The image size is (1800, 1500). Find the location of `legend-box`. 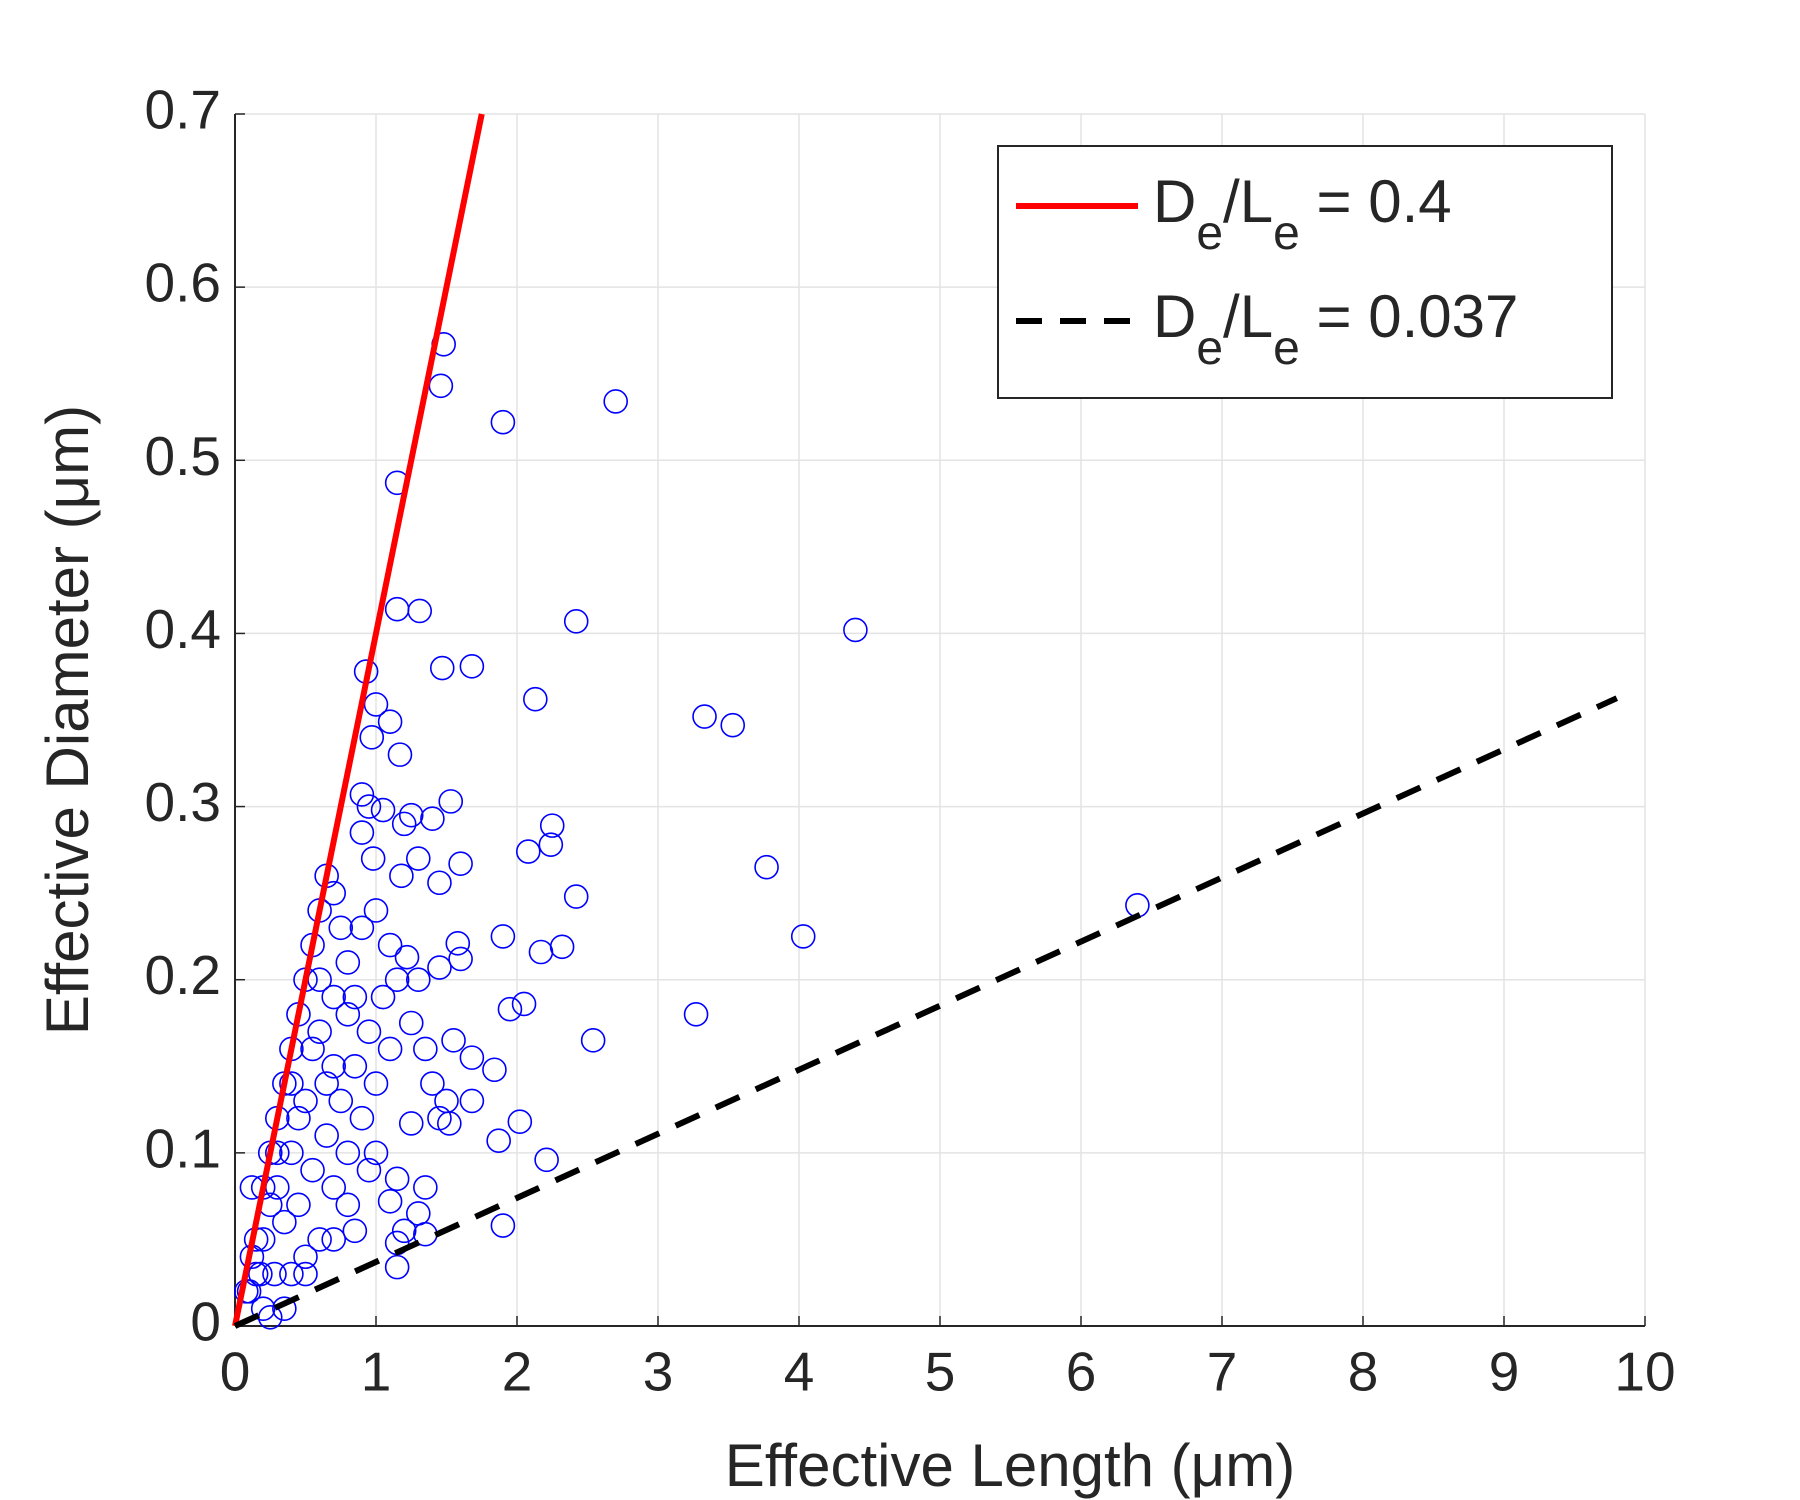

legend-box is located at coordinates (1305, 272).